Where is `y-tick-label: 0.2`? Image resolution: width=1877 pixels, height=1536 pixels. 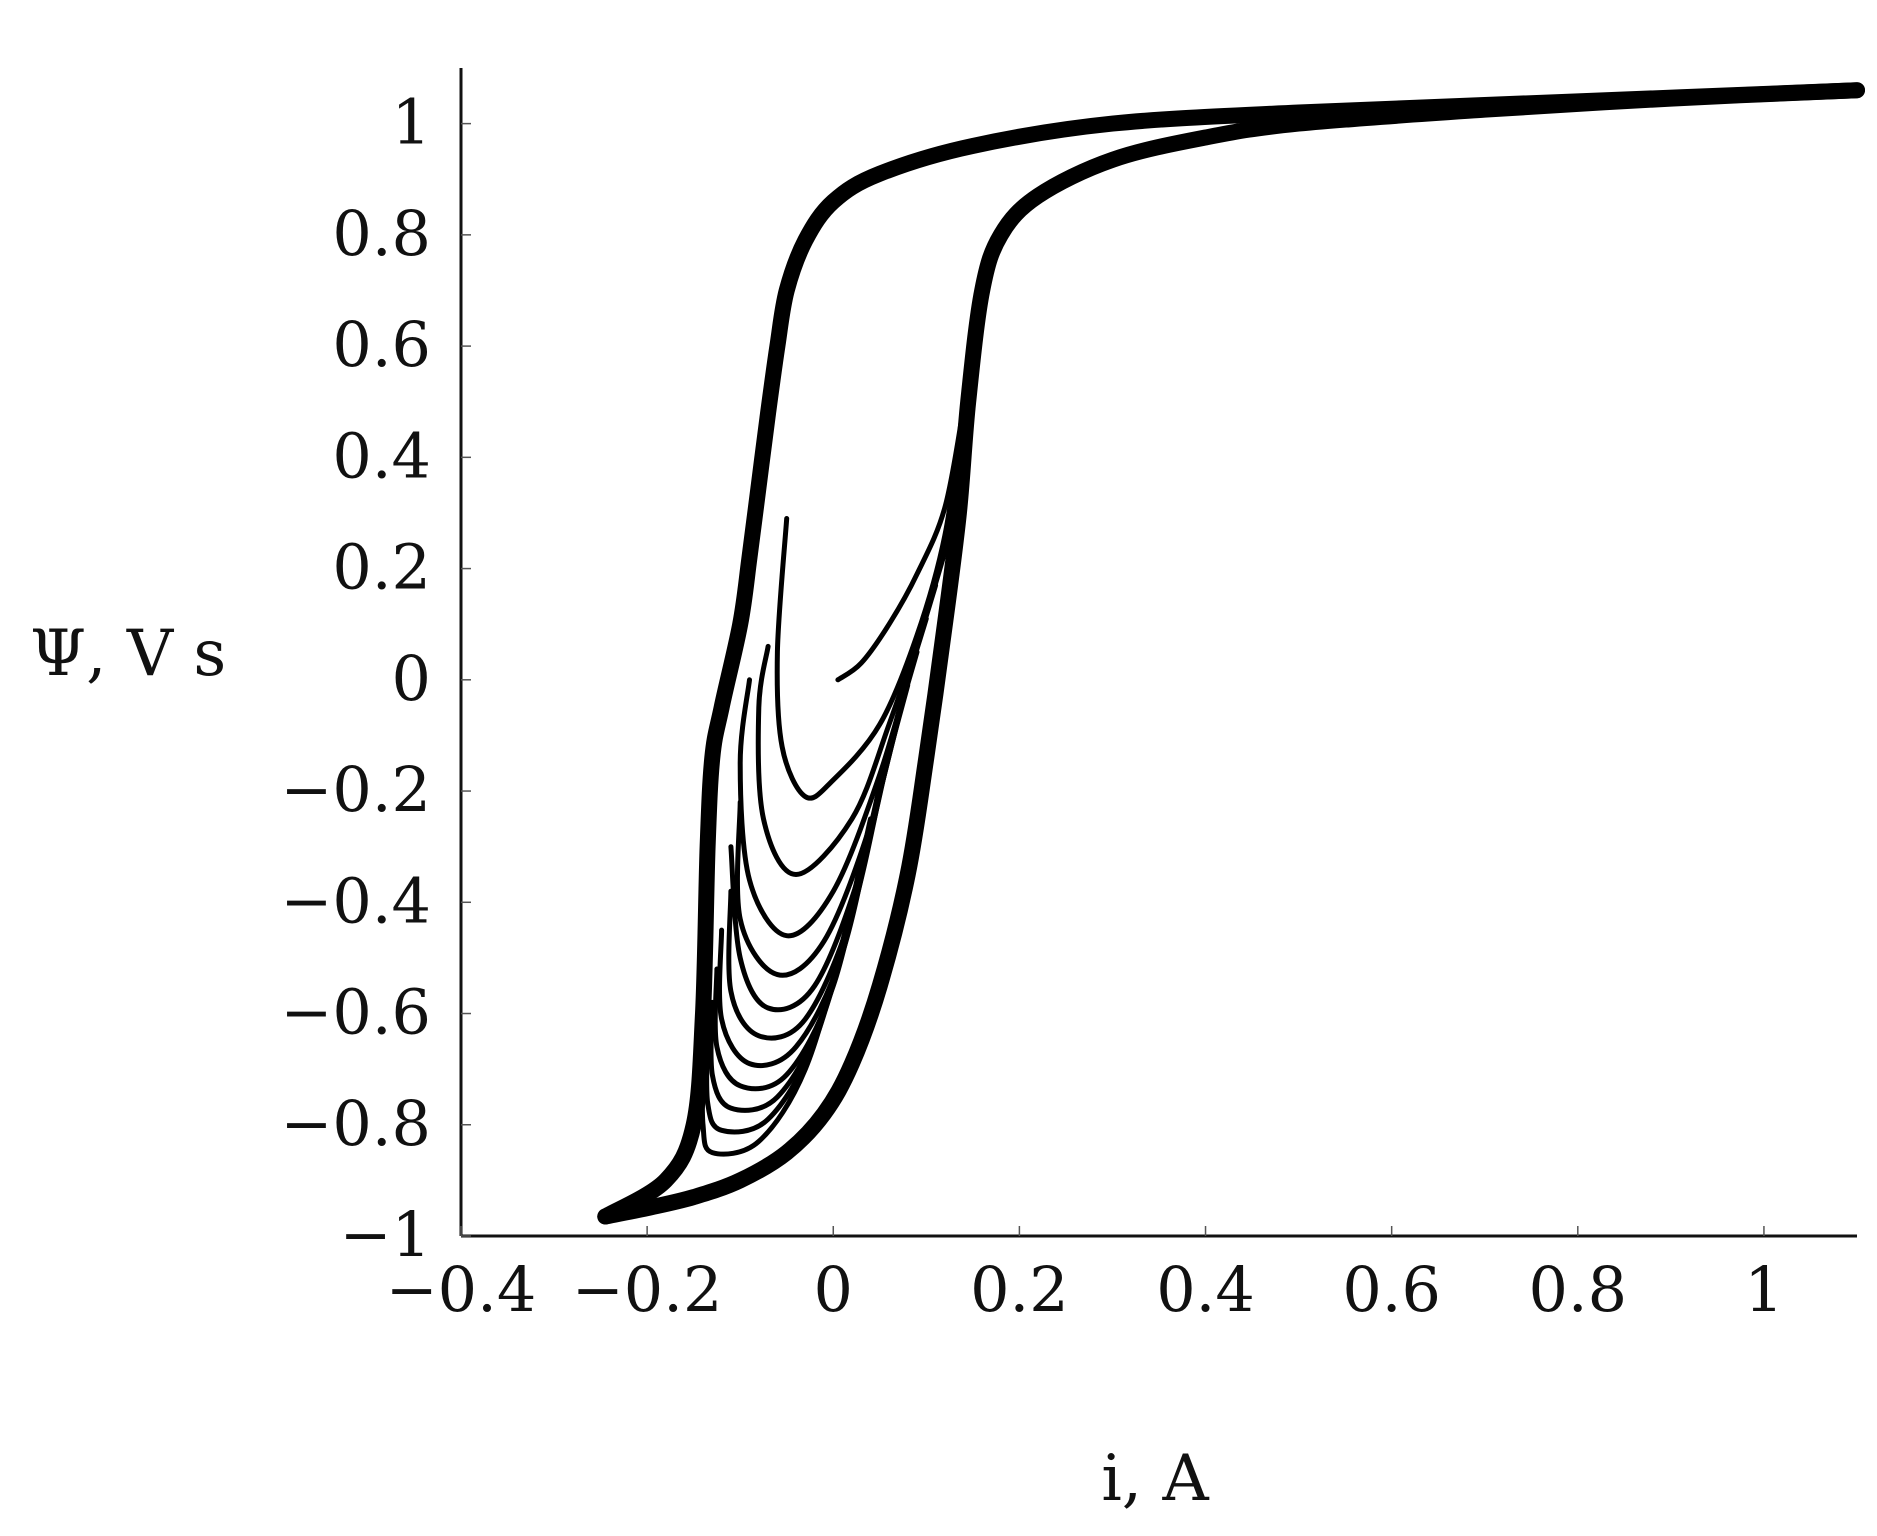 y-tick-label: 0.2 is located at coordinates (381, 567).